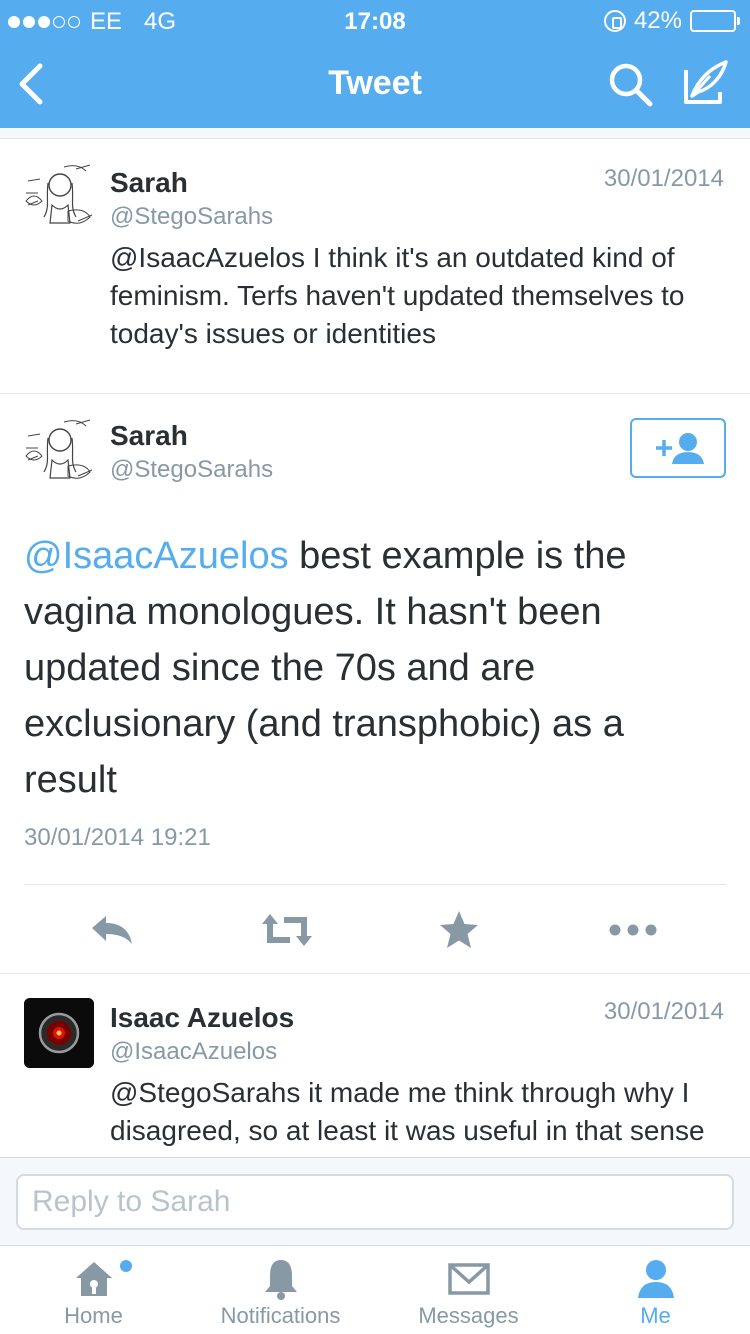 The width and height of the screenshot is (750, 1334). I want to click on envelope-icon, so click(468, 1279).